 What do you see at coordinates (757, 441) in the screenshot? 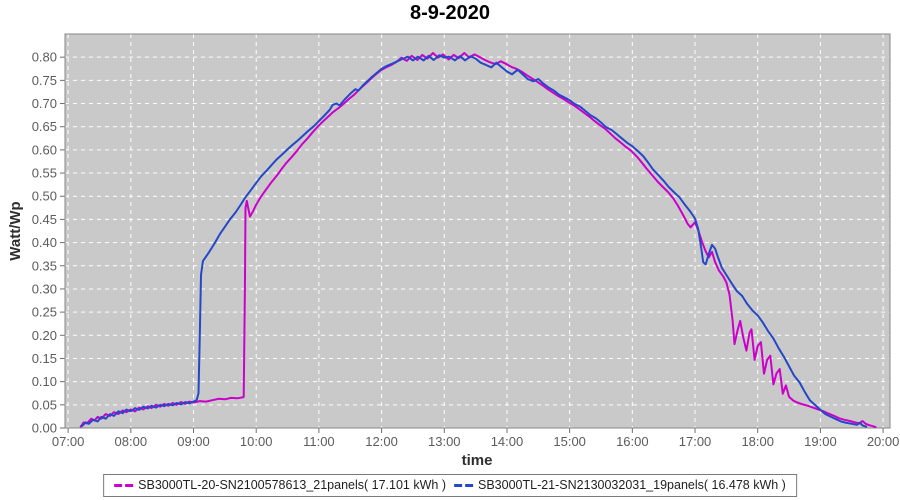
I see `x-tick-label: 18:00` at bounding box center [757, 441].